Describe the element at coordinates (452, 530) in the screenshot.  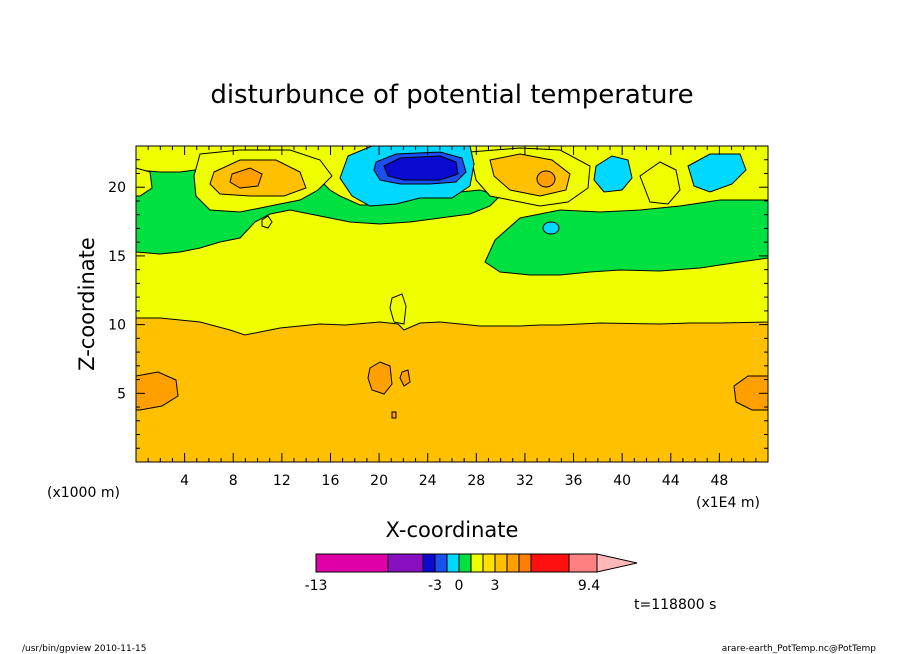
I see `x-axis-label: X-coordinate` at that location.